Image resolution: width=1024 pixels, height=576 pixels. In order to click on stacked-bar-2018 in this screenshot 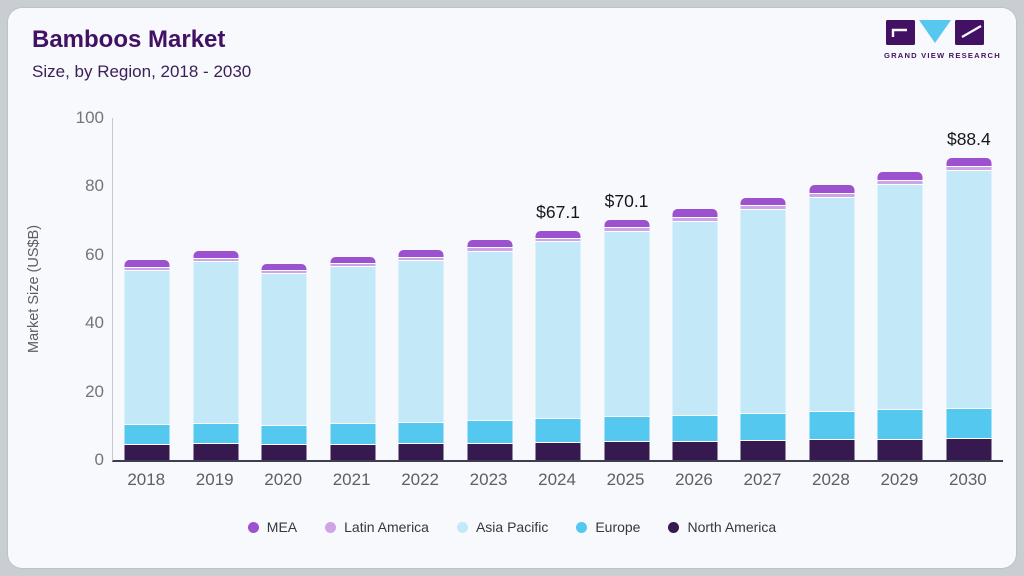, I will do `click(147, 360)`.